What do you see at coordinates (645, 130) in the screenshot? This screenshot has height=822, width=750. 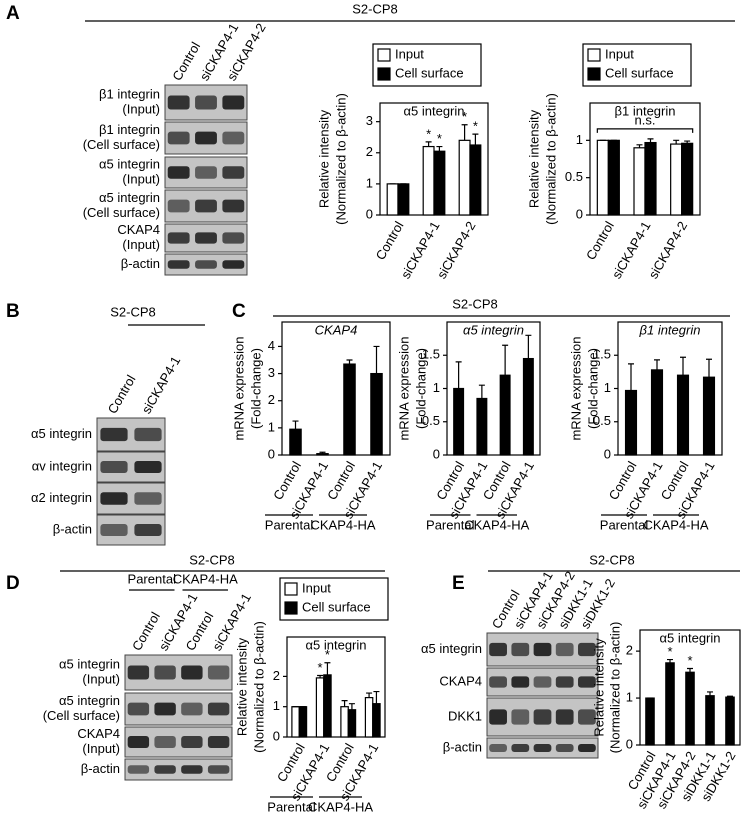 I see `bracket` at bounding box center [645, 130].